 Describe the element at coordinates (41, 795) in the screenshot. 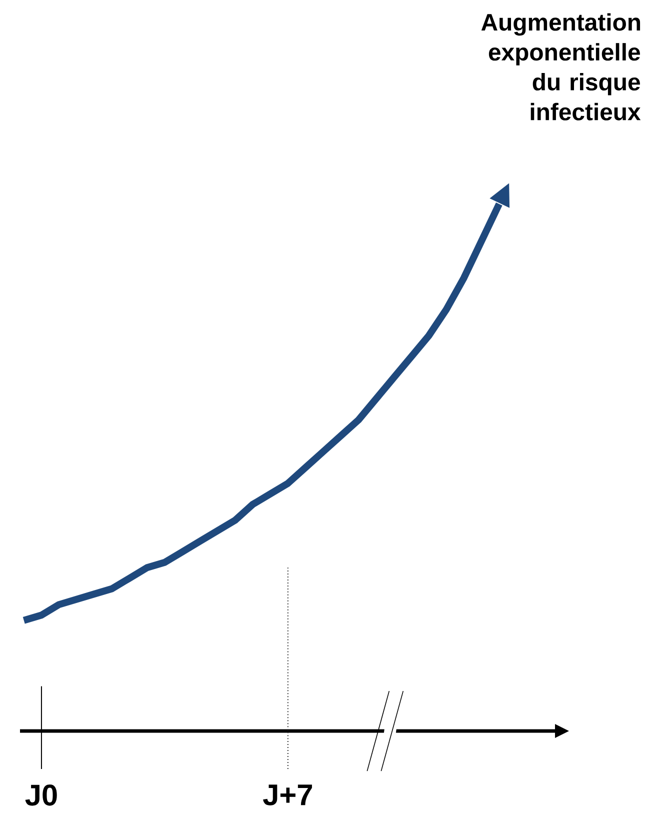

I see `x-tick-label: J0` at that location.